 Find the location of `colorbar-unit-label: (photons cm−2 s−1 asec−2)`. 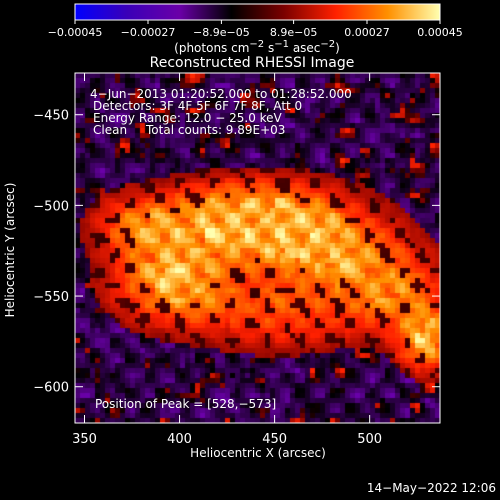

colorbar-unit-label: (photons cm−2 s−1 asec−2) is located at coordinates (257, 47).